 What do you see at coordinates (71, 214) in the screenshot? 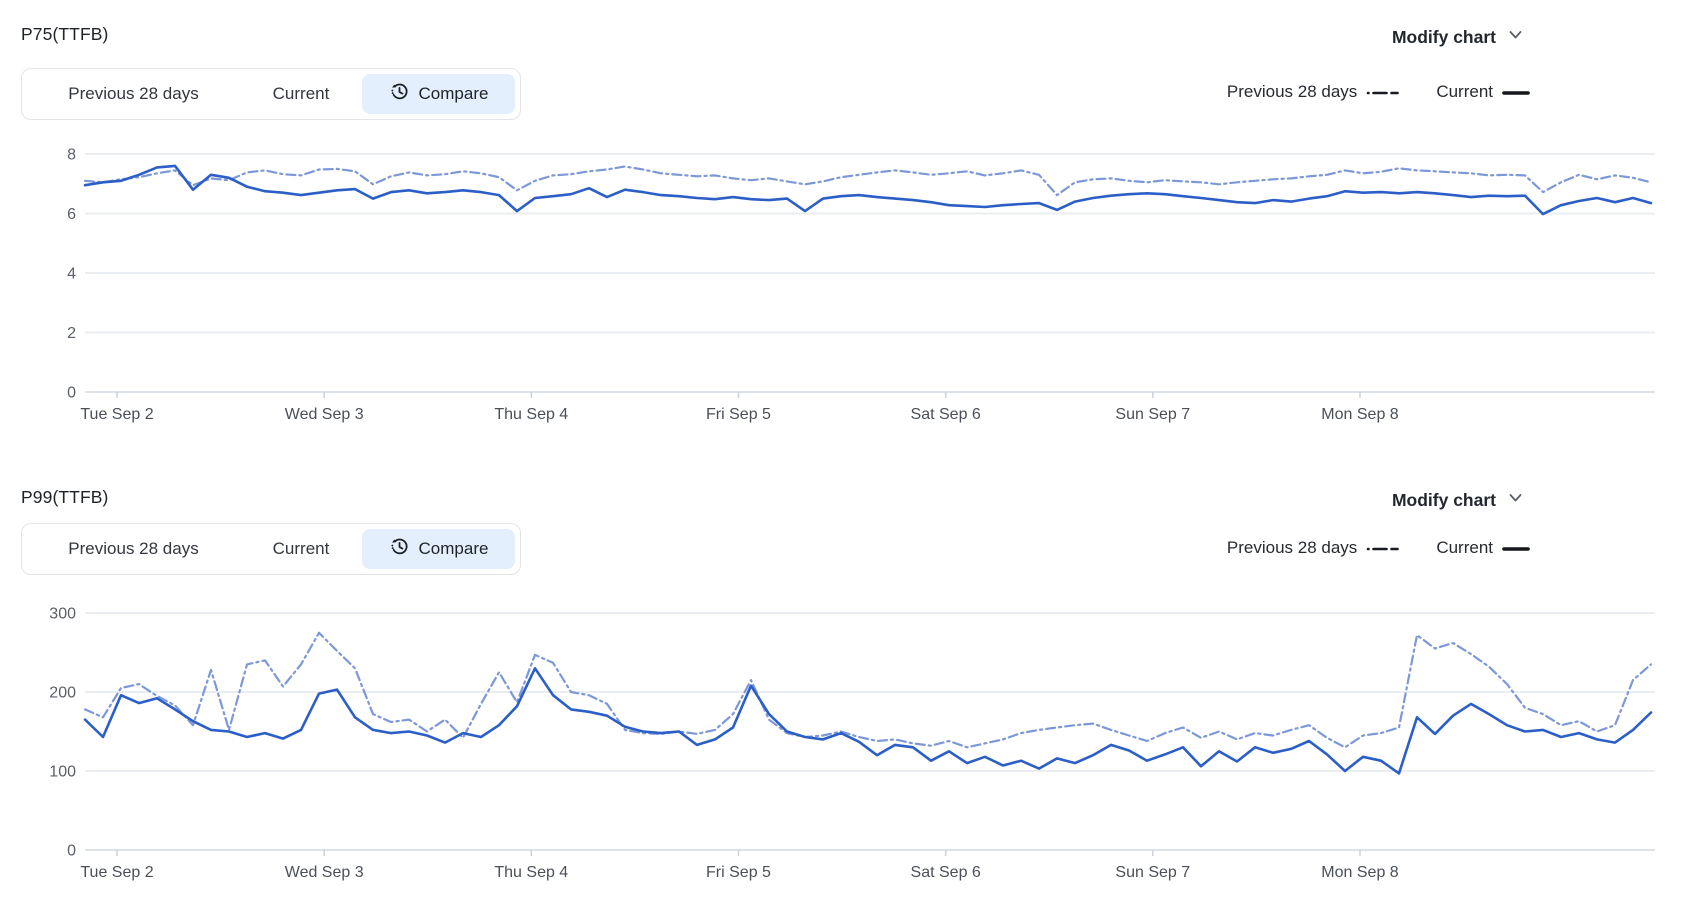
I see `svg-text: 6` at bounding box center [71, 214].